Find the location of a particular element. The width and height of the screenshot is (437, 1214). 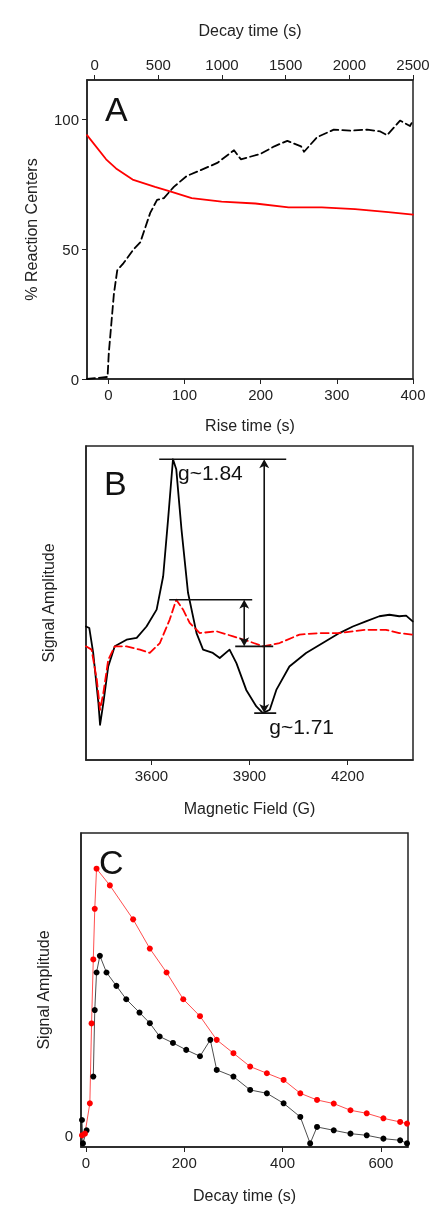

x2-tick-label: 1500 is located at coordinates (285, 64).